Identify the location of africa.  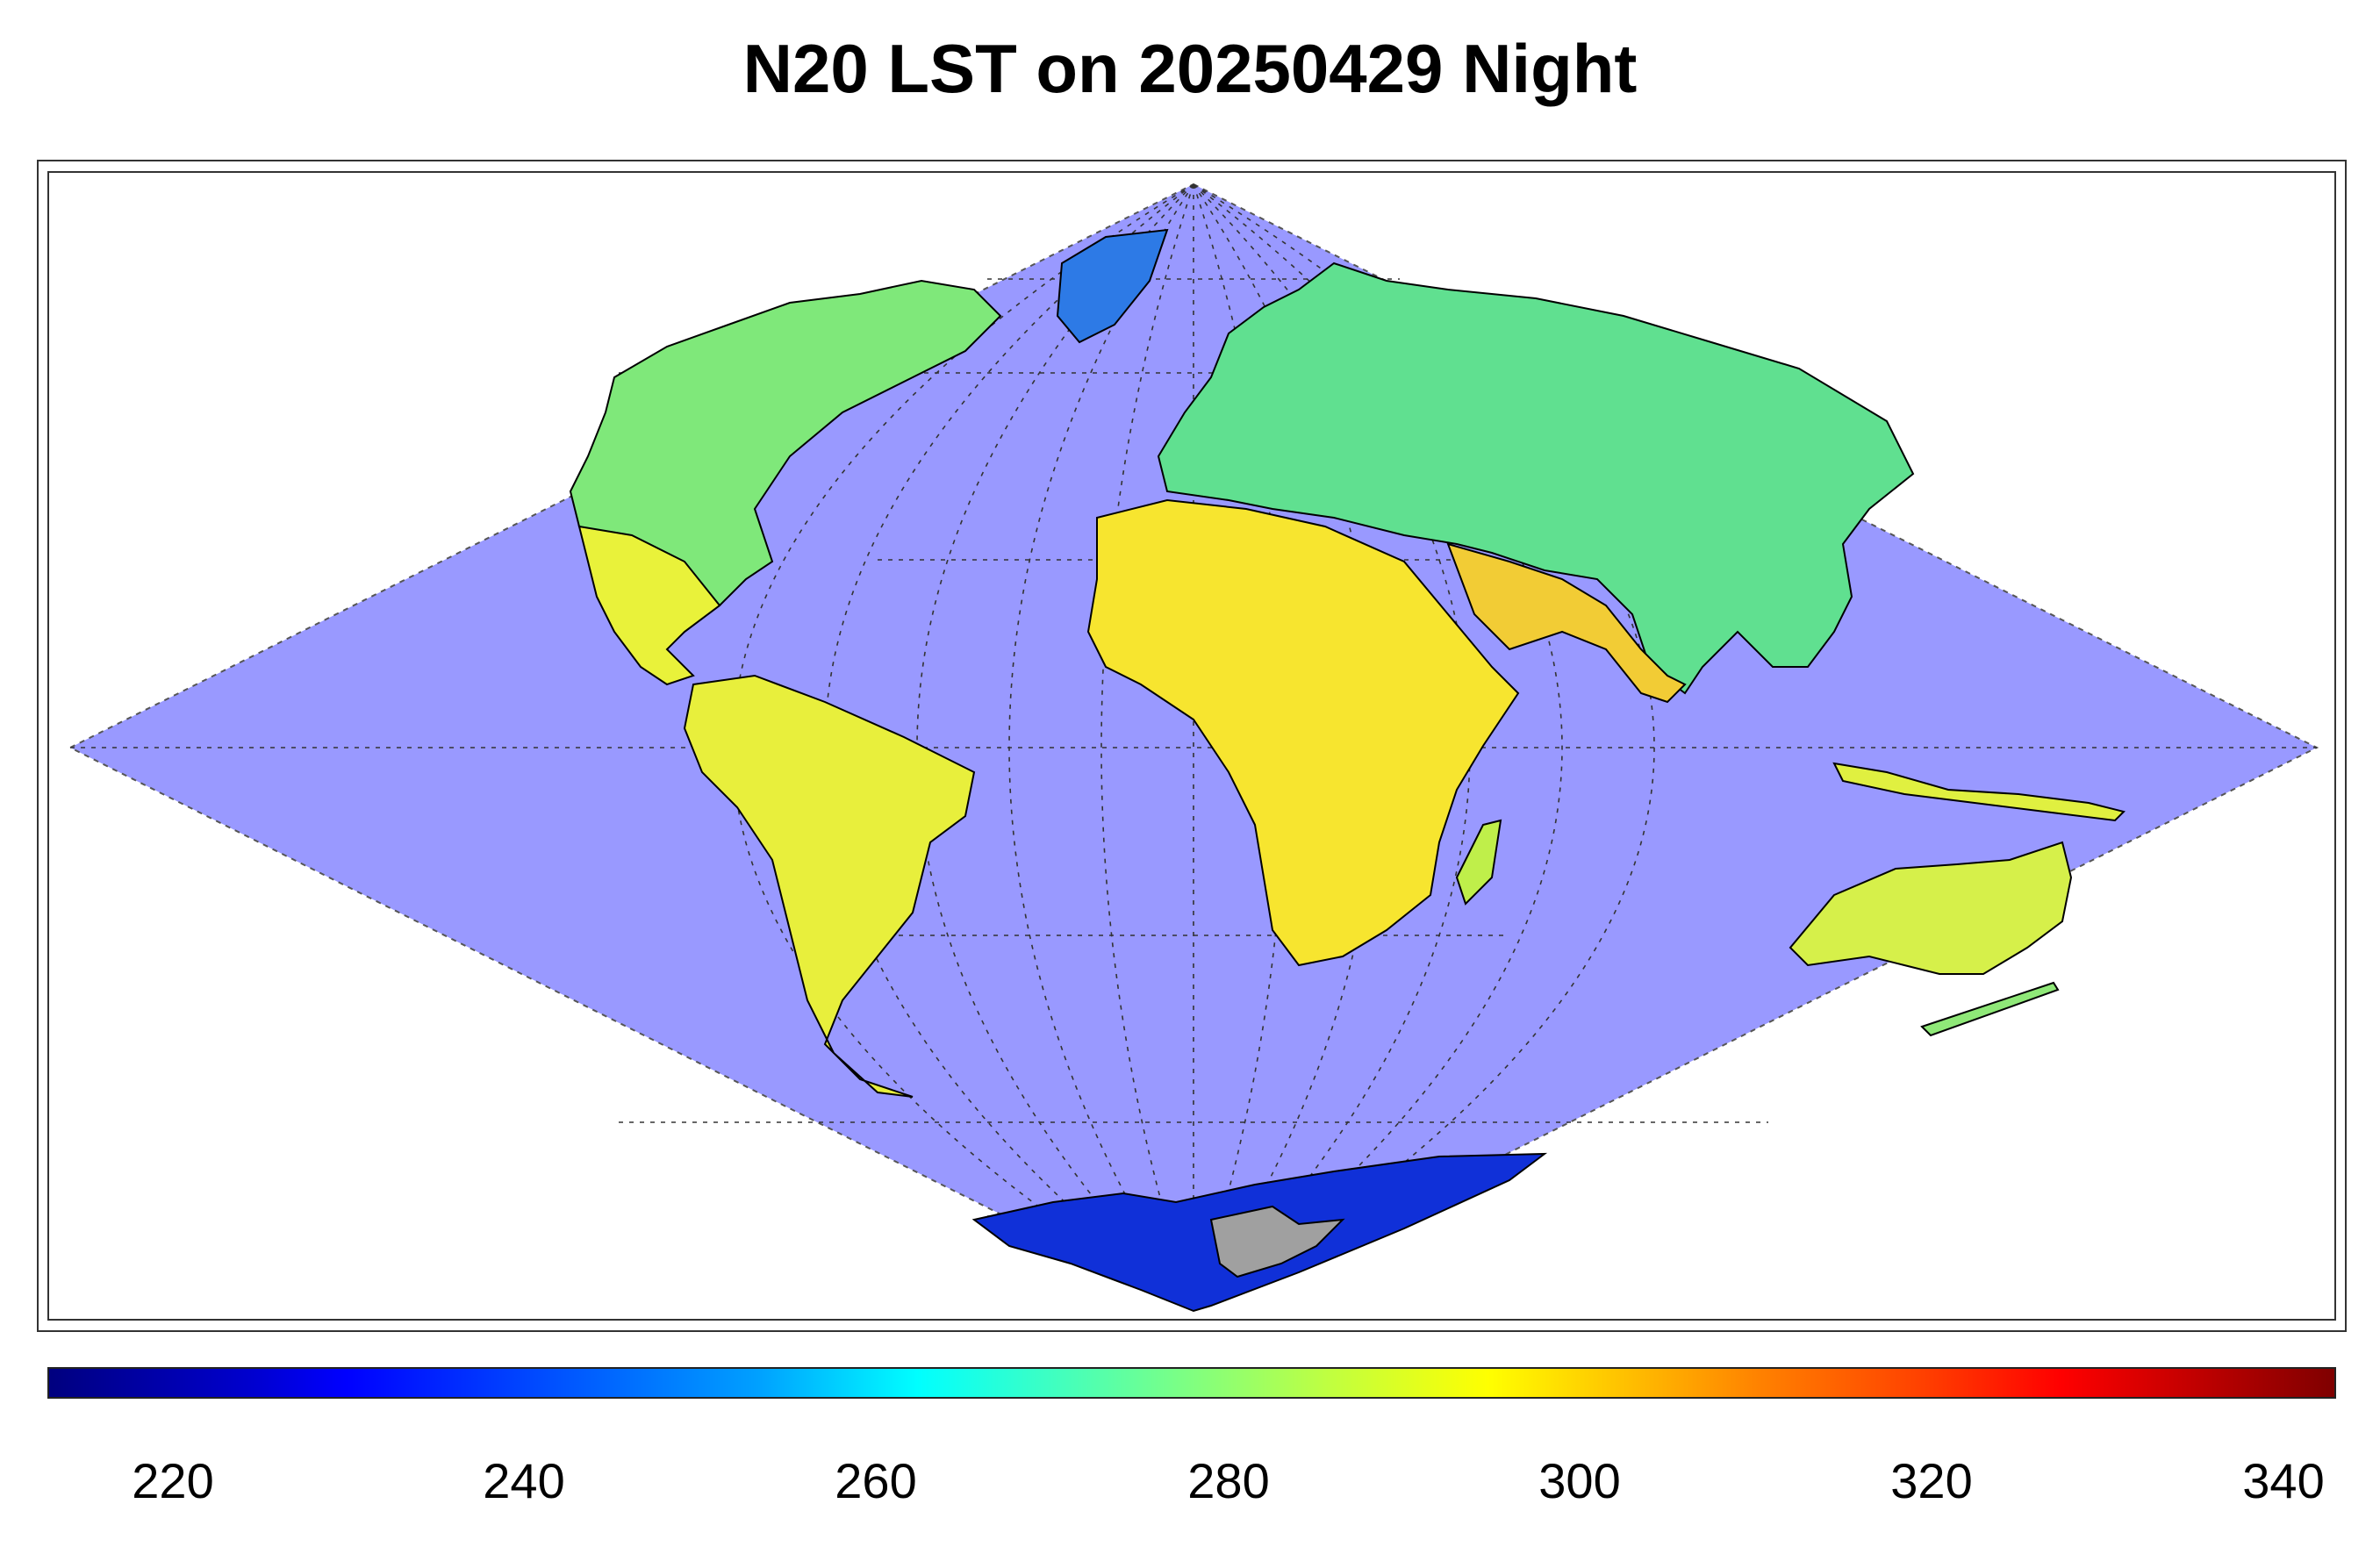
(1303, 732).